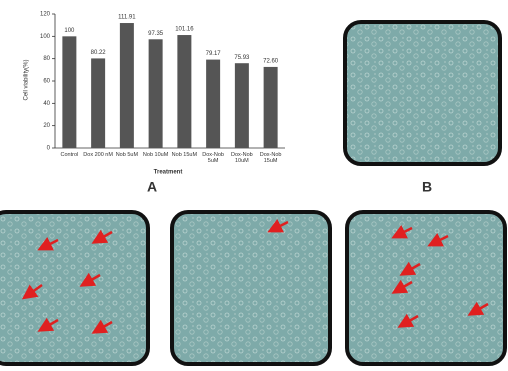  Describe the element at coordinates (184, 30) in the screenshot. I see `value-label: 101.16` at that location.